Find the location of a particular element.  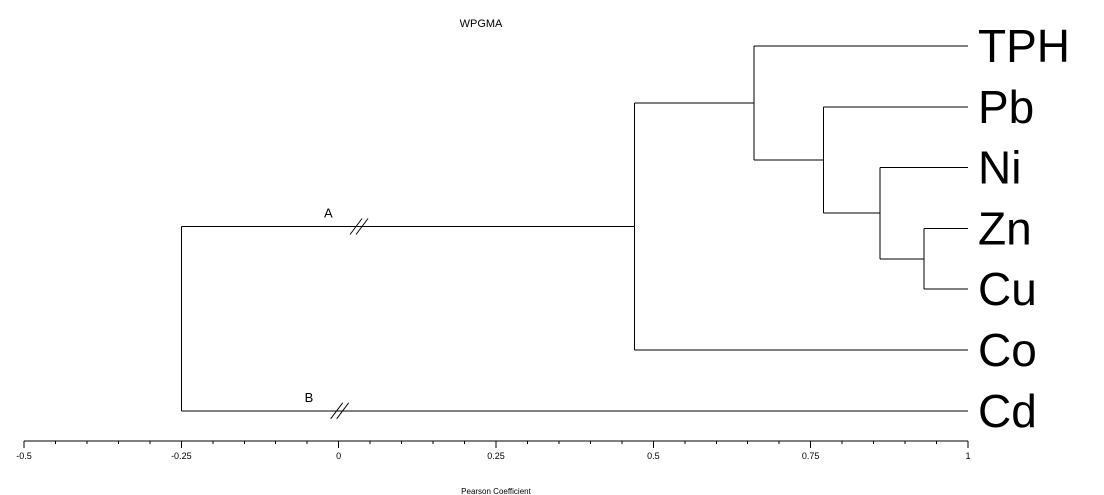

x-tick-label: 0.5 is located at coordinates (653, 456).